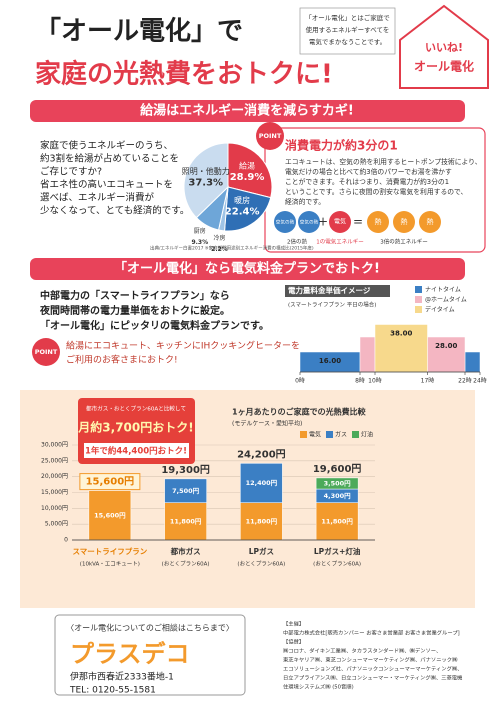  I want to click on y-tick-label: 5,000円, so click(56, 524).